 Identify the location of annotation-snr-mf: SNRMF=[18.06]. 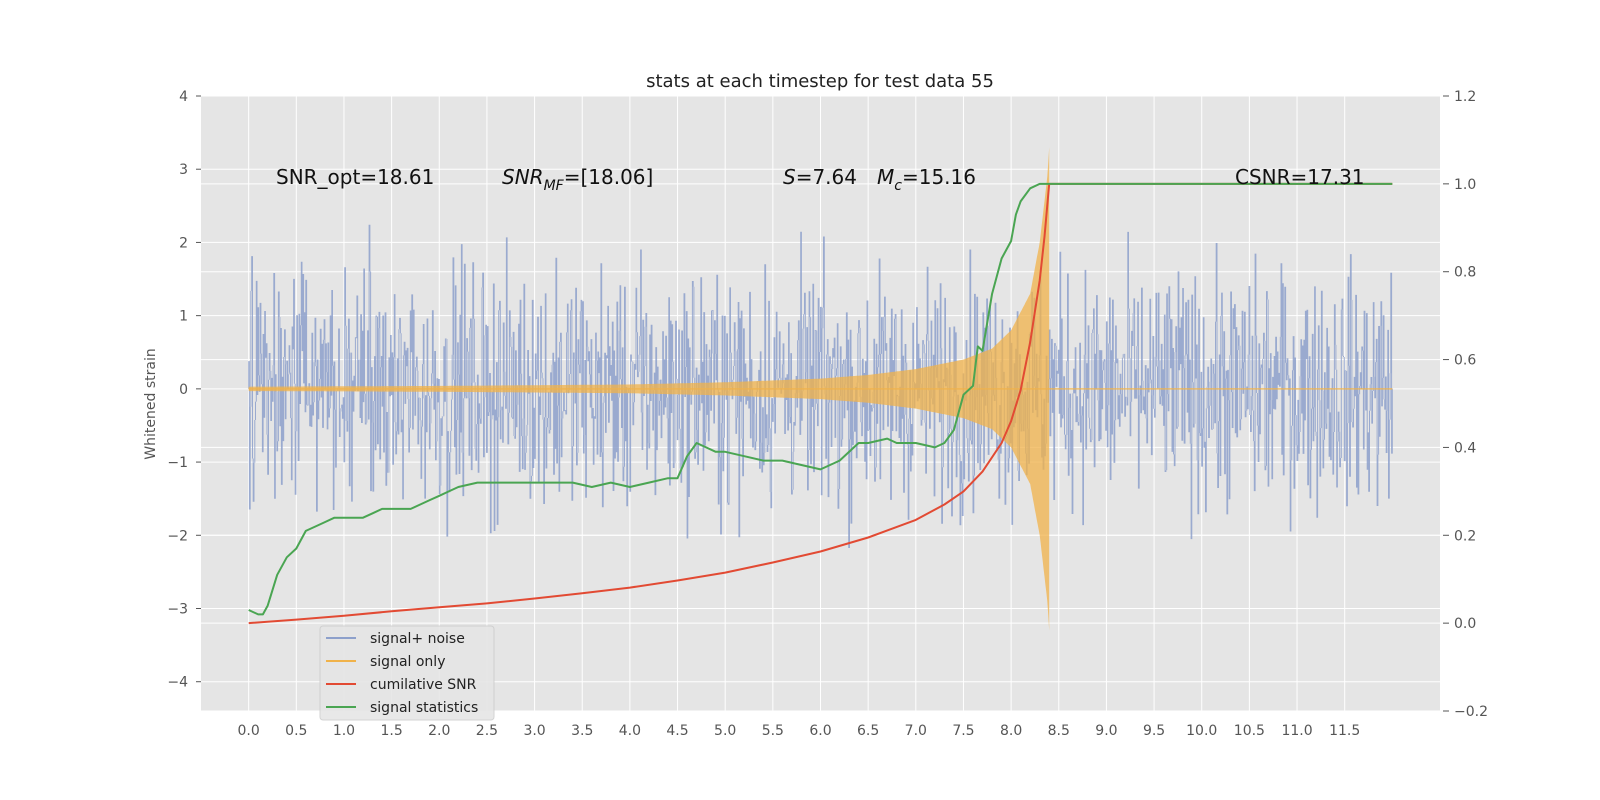
(577, 179).